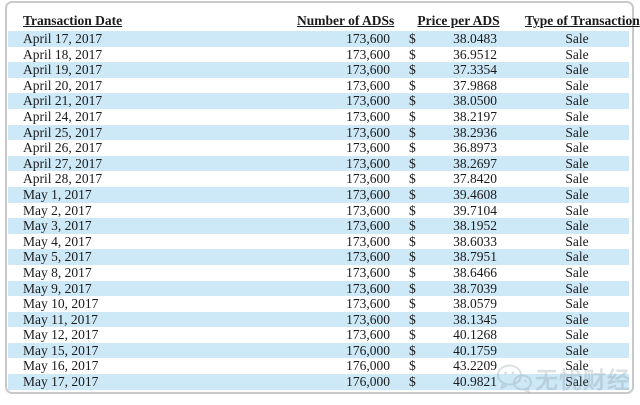 The width and height of the screenshot is (640, 405). Describe the element at coordinates (318, 70) in the screenshot. I see `table-row: April 19, 2017 173,600 $ 37.3354 Sale` at that location.